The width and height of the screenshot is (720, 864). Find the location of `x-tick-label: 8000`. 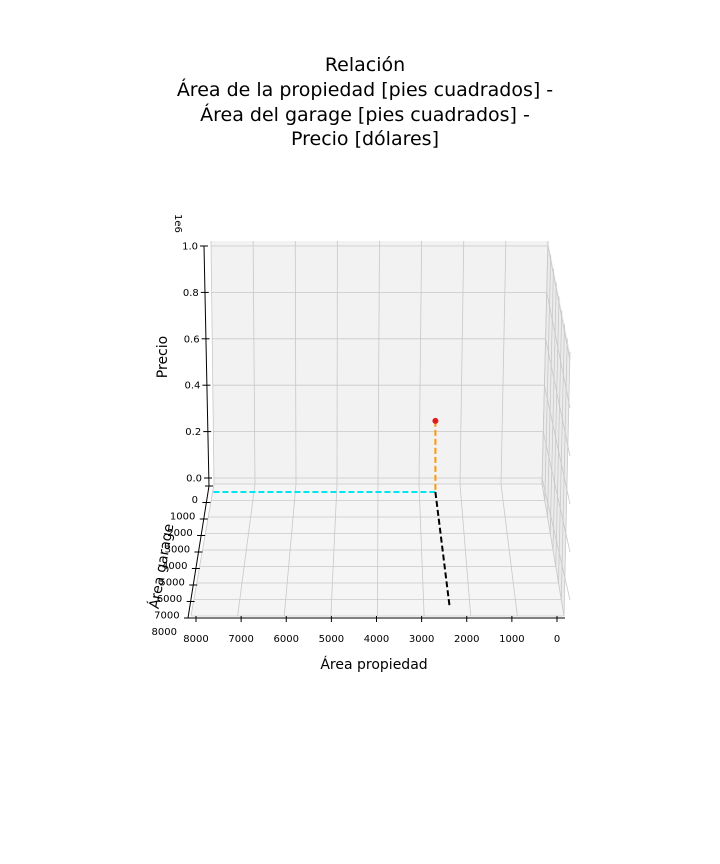

x-tick-label: 8000 is located at coordinates (195, 639).